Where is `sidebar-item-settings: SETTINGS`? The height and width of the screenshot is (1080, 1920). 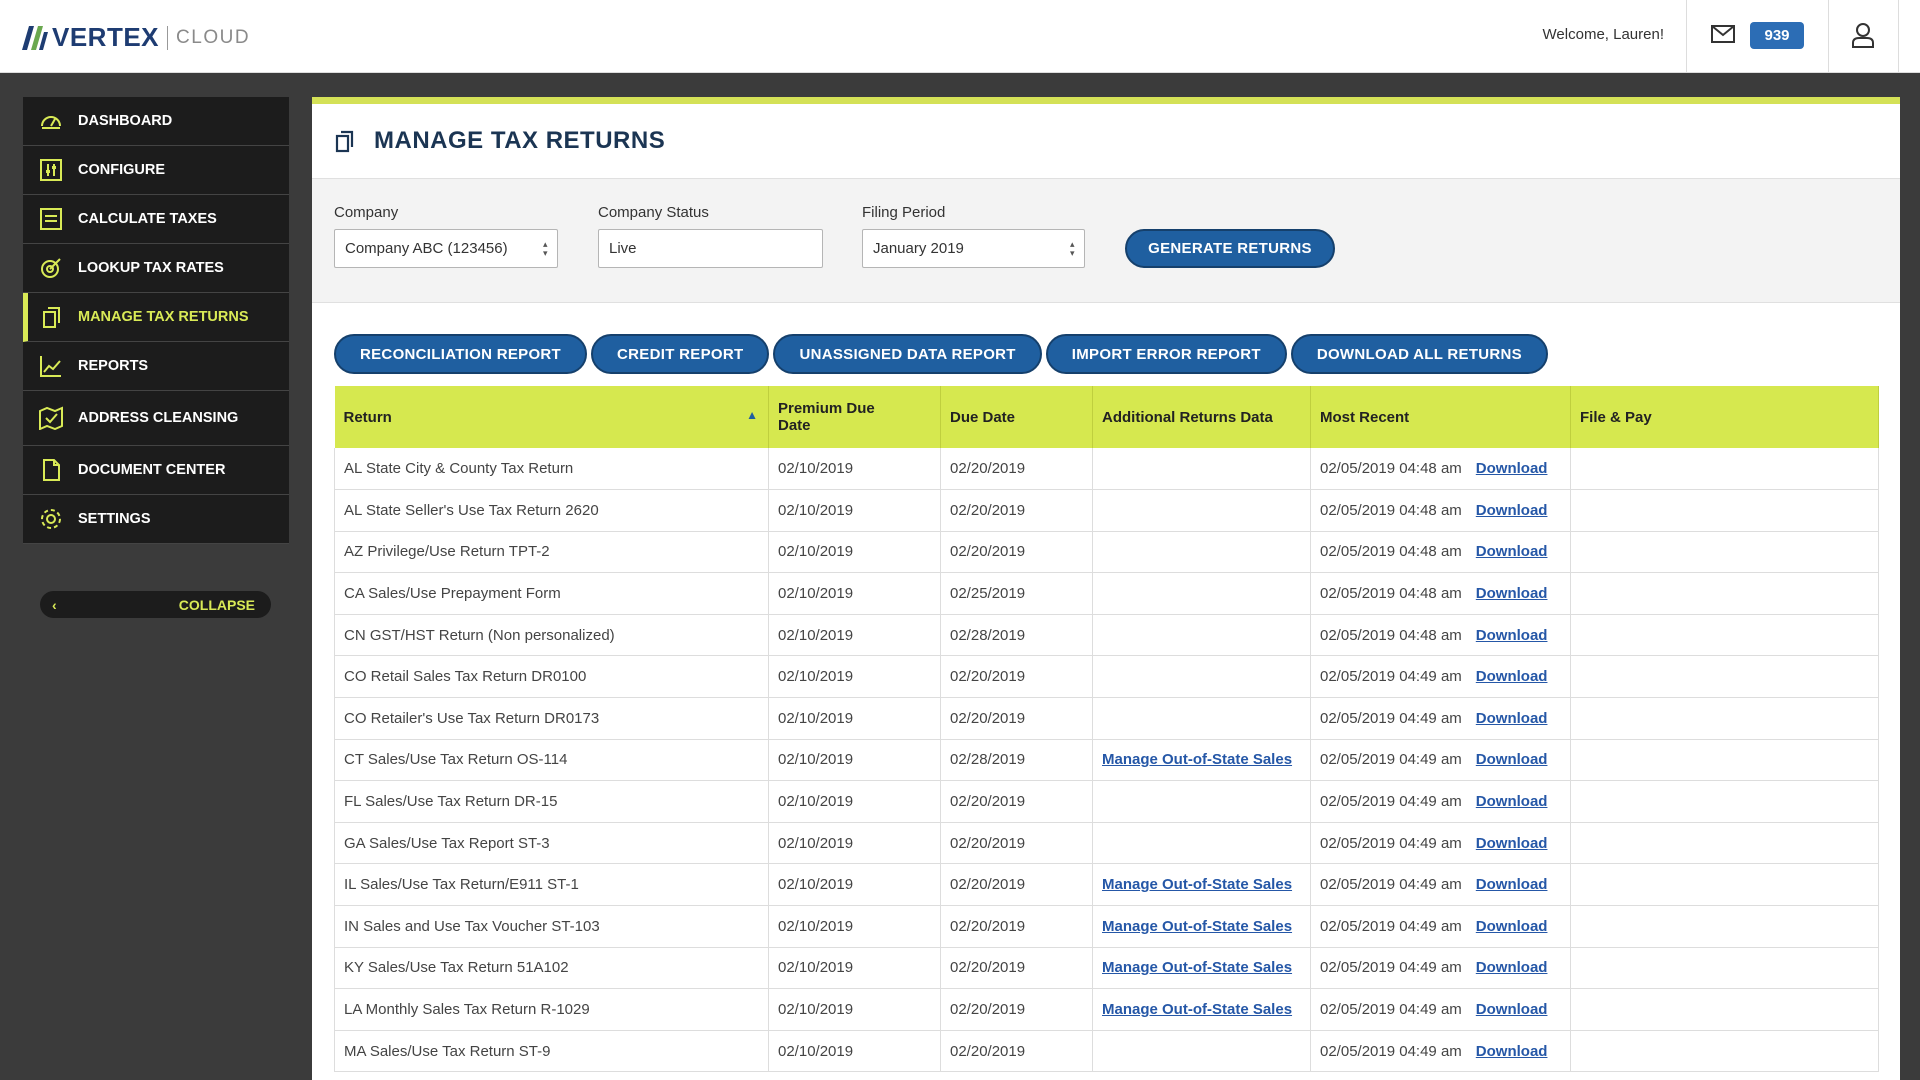 sidebar-item-settings: SETTINGS is located at coordinates (156, 519).